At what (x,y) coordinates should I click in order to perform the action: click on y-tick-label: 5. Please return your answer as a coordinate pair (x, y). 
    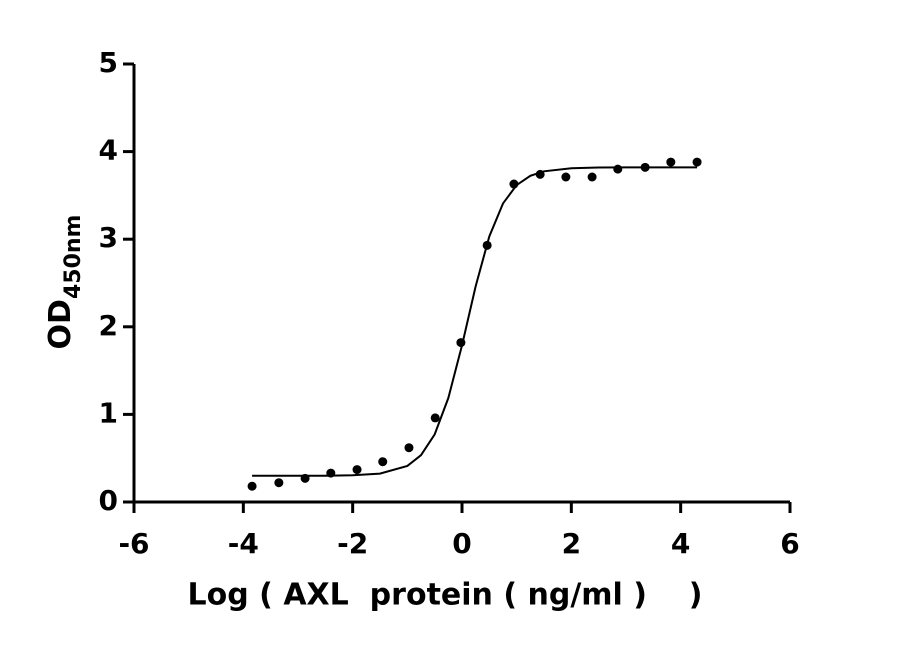
    Looking at the image, I should click on (108, 62).